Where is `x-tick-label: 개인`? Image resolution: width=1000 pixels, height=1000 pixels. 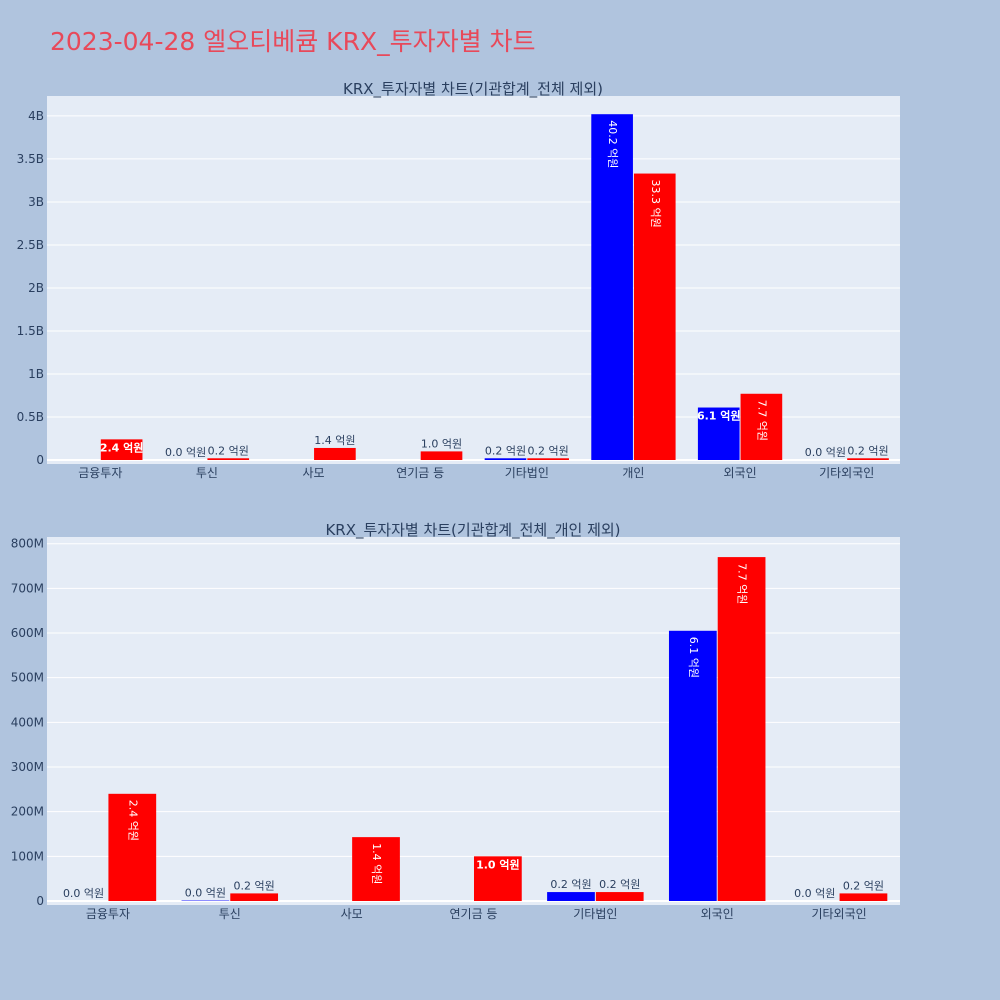
x-tick-label: 개인 is located at coordinates (633, 473).